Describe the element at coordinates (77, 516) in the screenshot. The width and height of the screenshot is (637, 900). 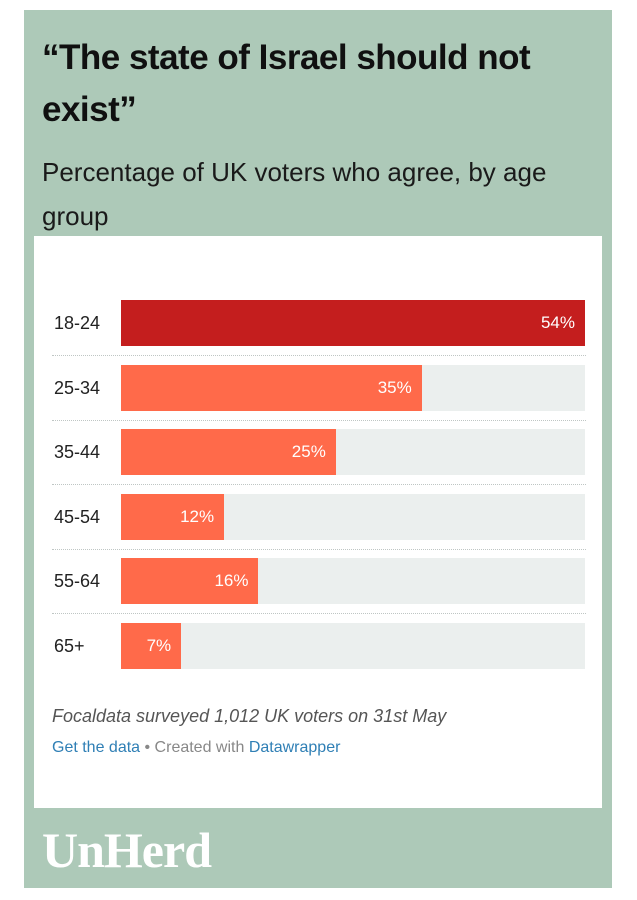
I see `category-label: 45-54` at that location.